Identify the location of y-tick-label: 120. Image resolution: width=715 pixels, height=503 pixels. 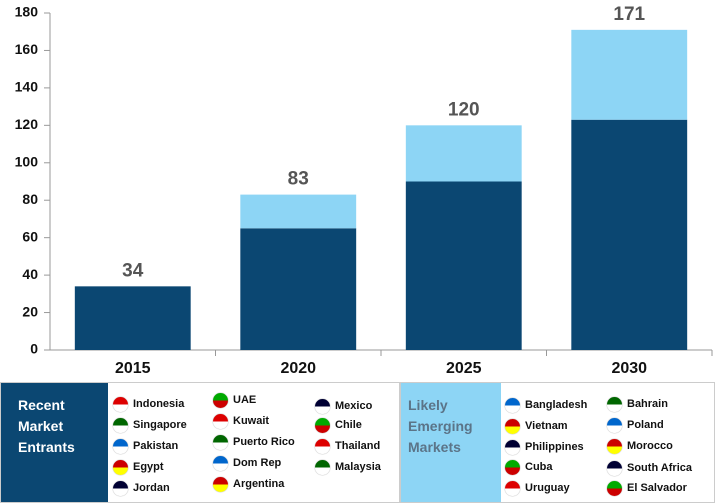
(27, 124).